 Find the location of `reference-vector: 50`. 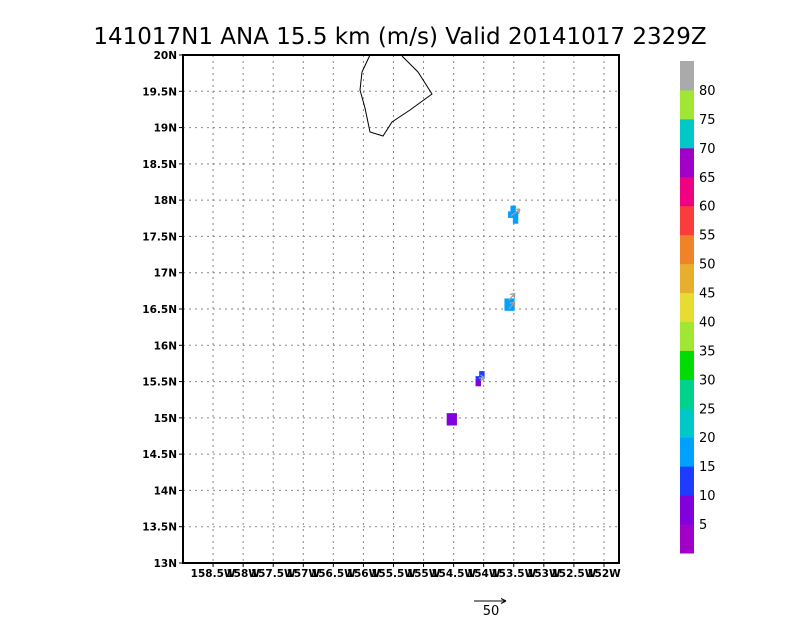

reference-vector: 50 is located at coordinates (490, 608).